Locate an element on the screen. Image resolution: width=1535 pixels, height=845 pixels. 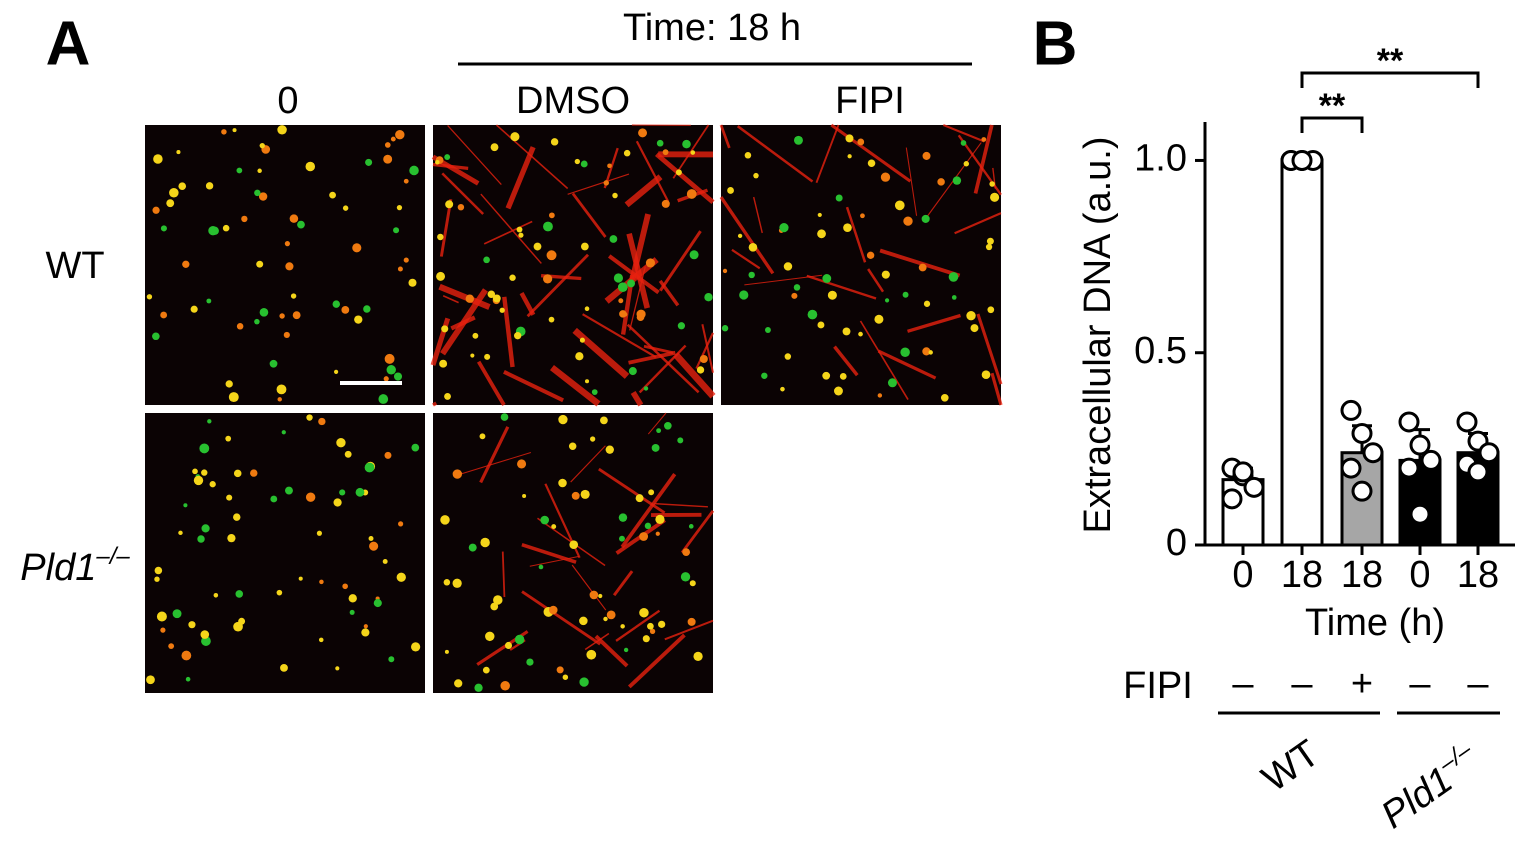
y-tick-label: 0 is located at coordinates (1176, 543).